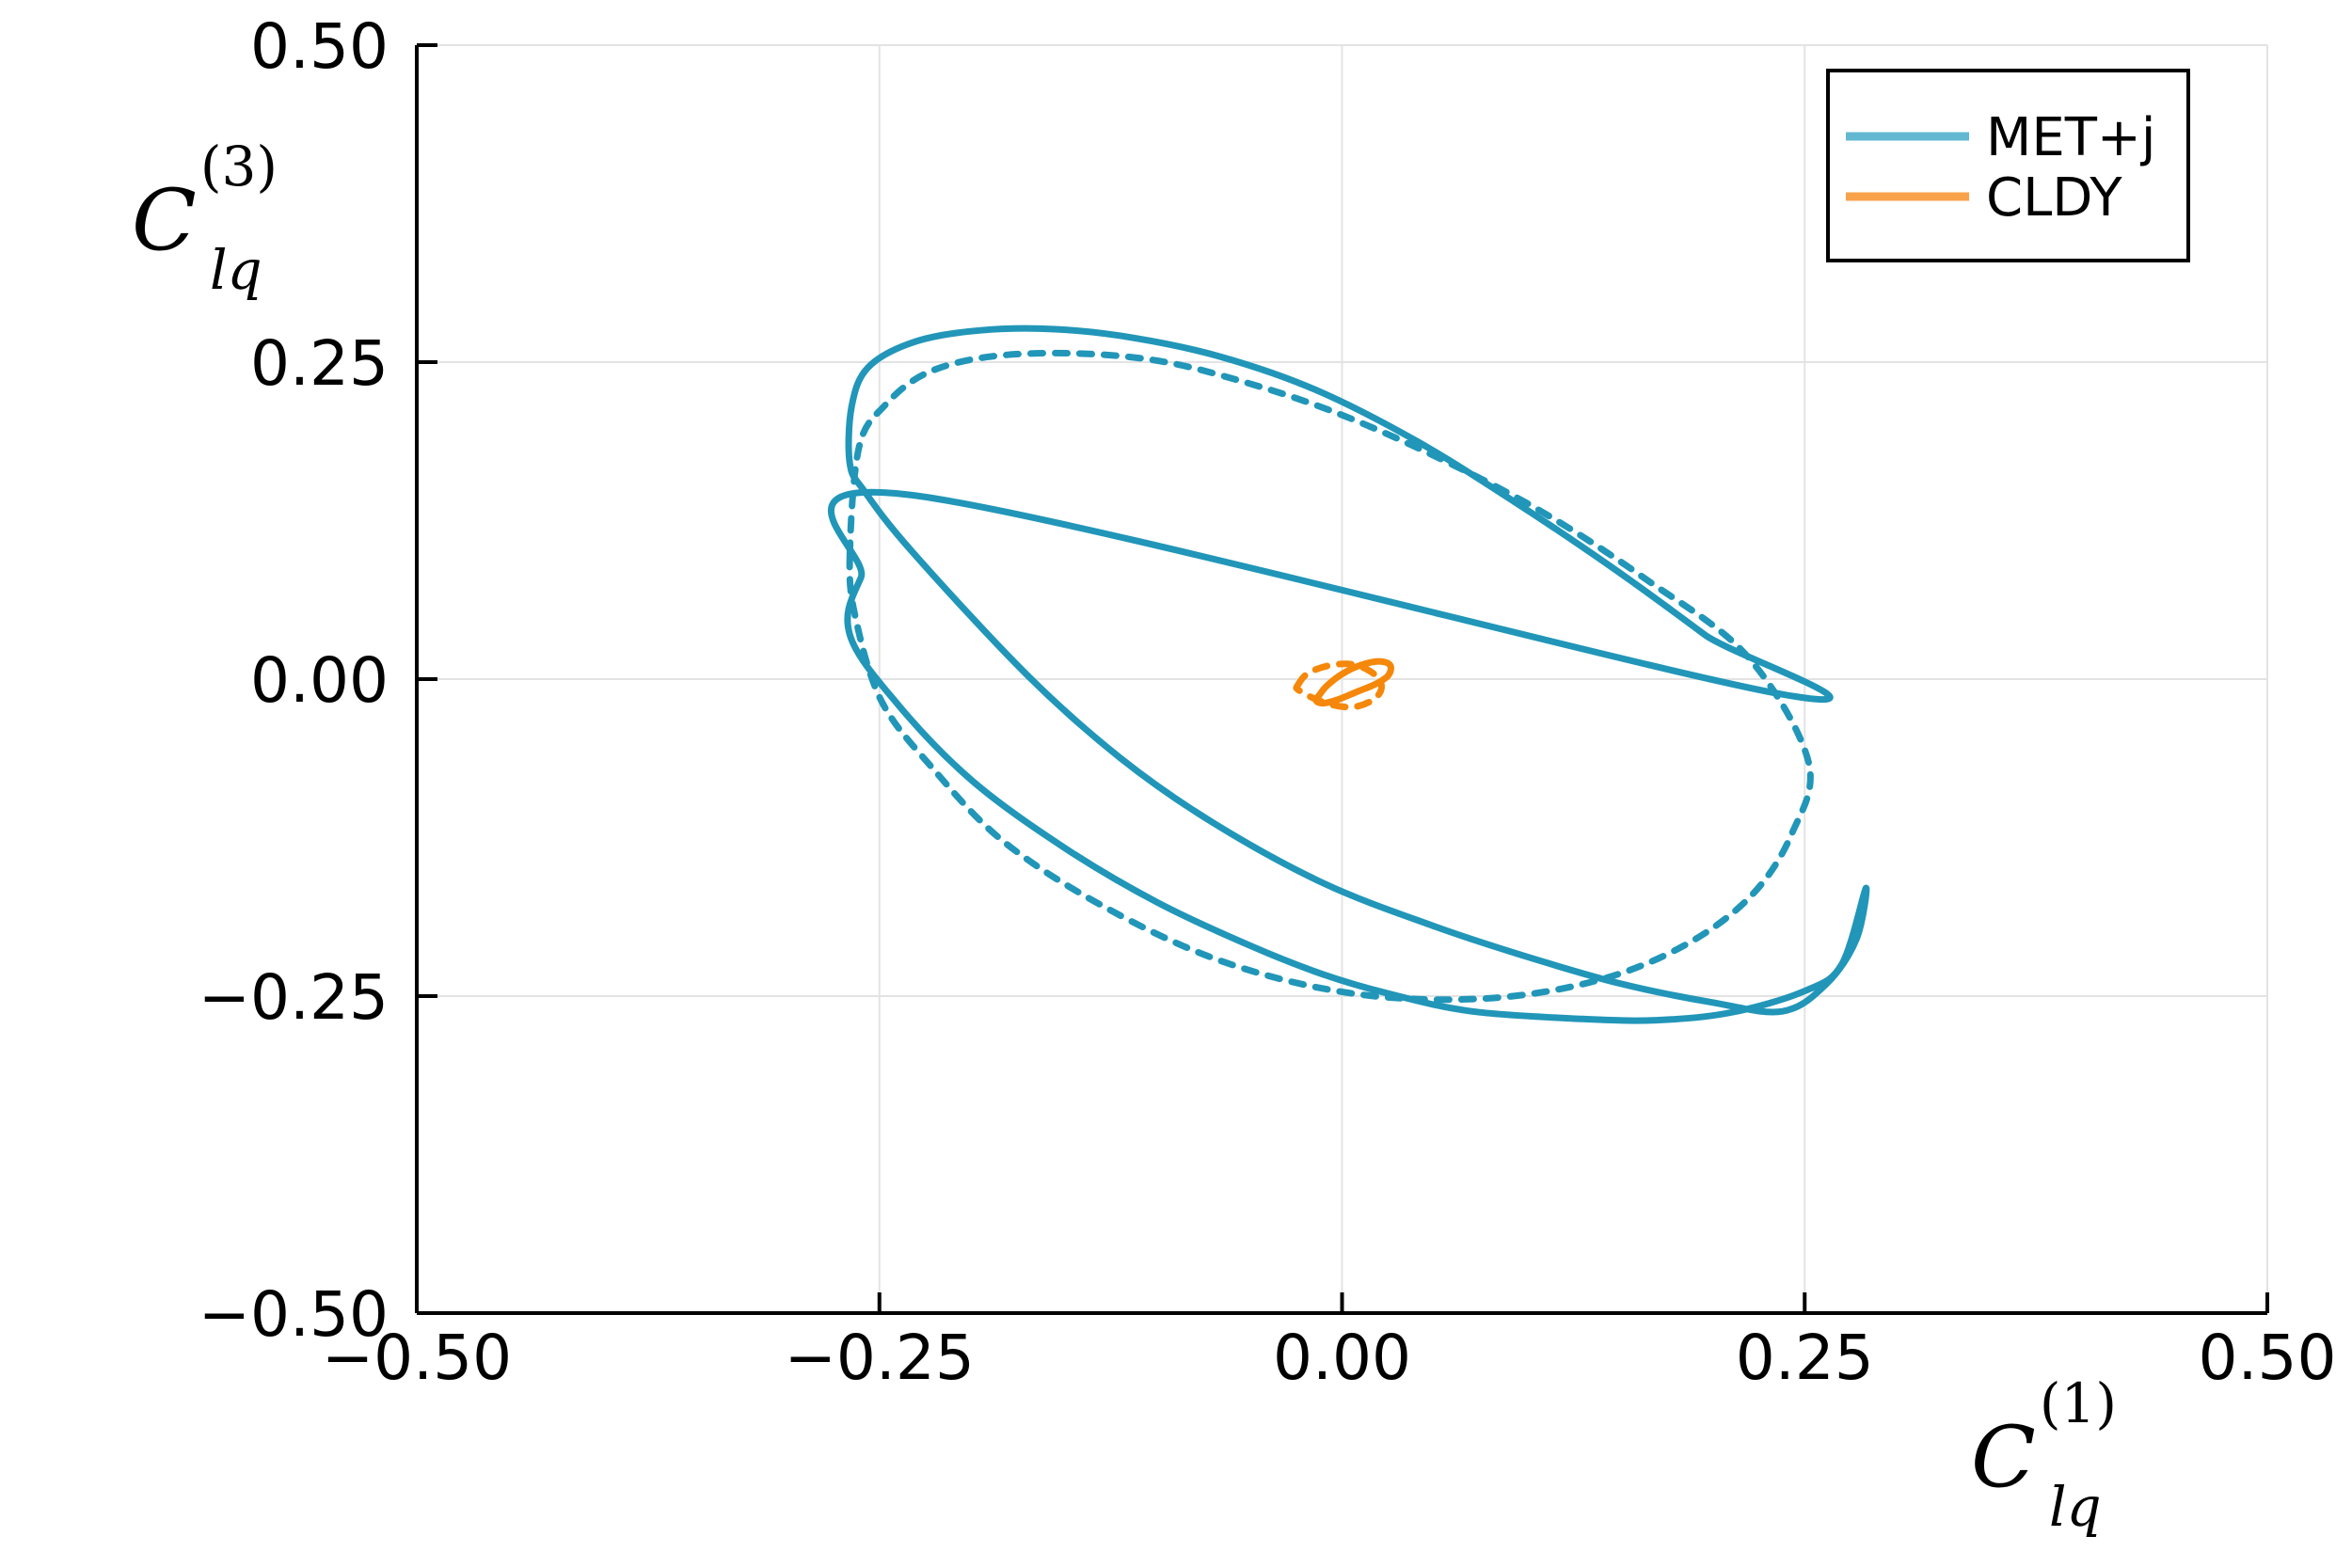  What do you see at coordinates (2044, 1455) in the screenshot?
I see `x-axis-title: C(1) lq` at bounding box center [2044, 1455].